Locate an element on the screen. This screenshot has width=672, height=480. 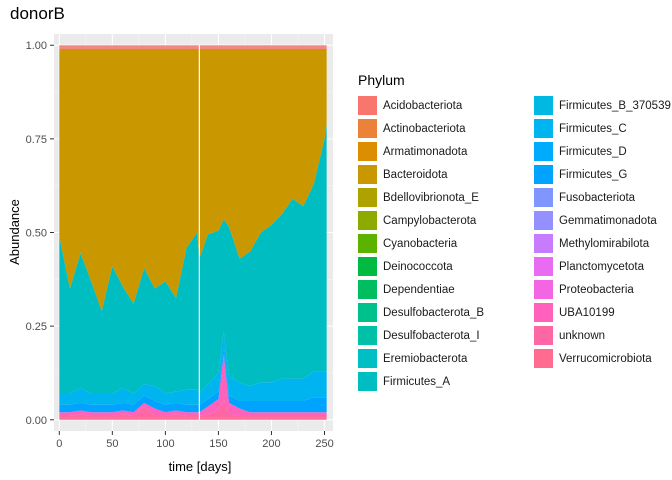
legend-label: Firmicutes_C is located at coordinates (593, 128).